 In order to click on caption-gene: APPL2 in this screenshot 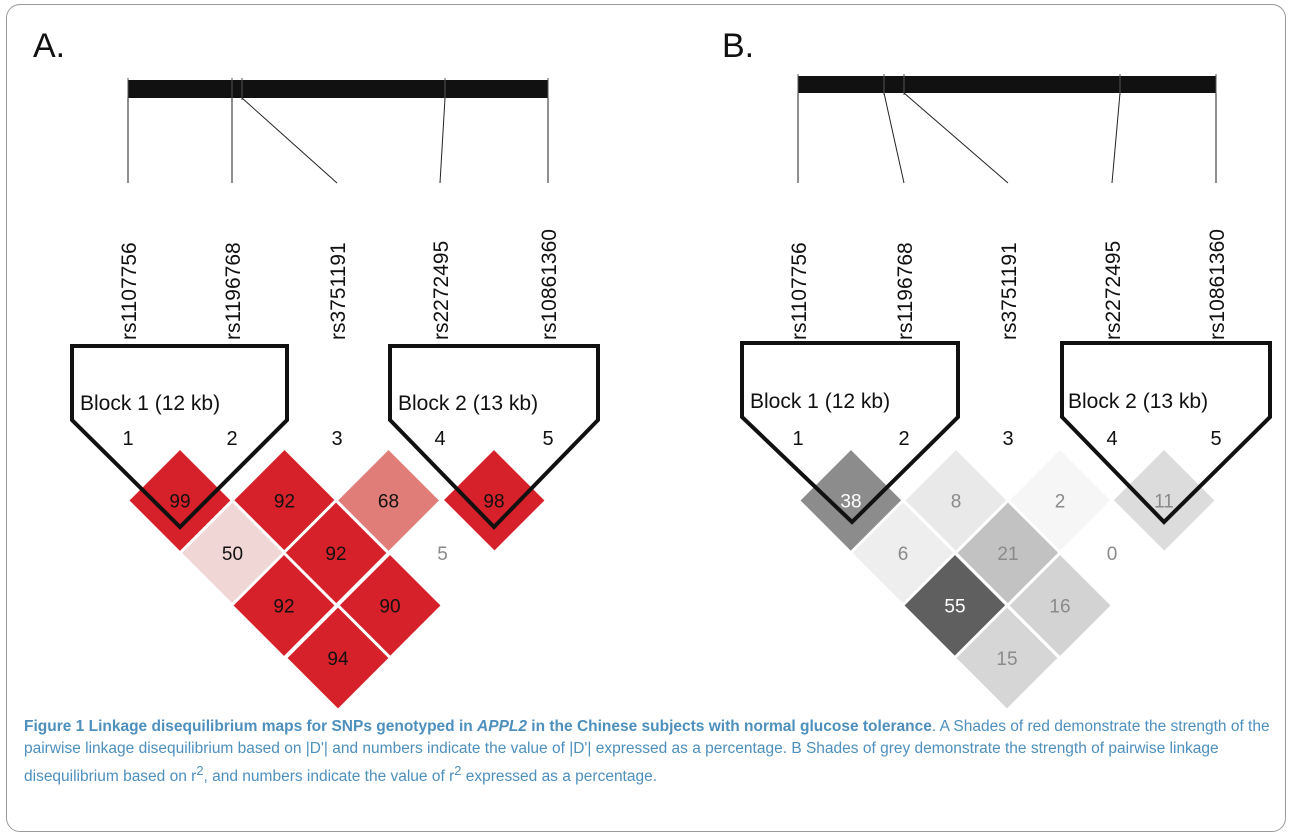, I will do `click(502, 726)`.